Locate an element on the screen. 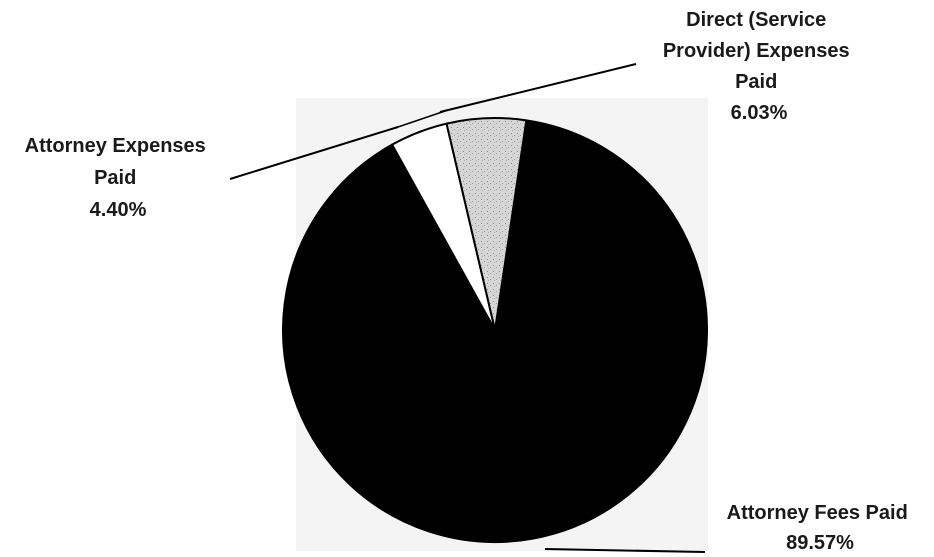 Image resolution: width=934 pixels, height=557 pixels. leader-line-attorney-expenses is located at coordinates (314, 153).